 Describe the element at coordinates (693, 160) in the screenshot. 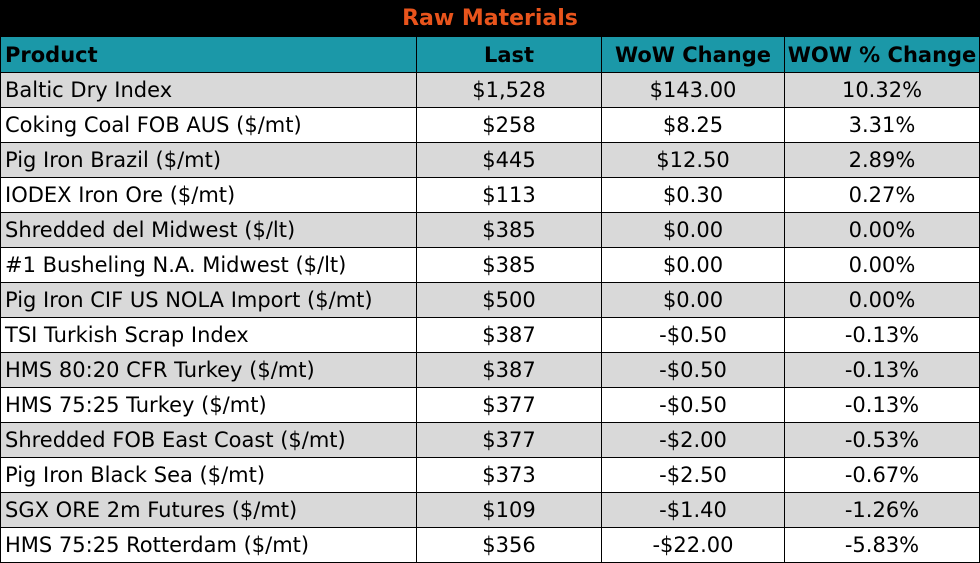

I see `cell-wow-change: $12.50` at that location.